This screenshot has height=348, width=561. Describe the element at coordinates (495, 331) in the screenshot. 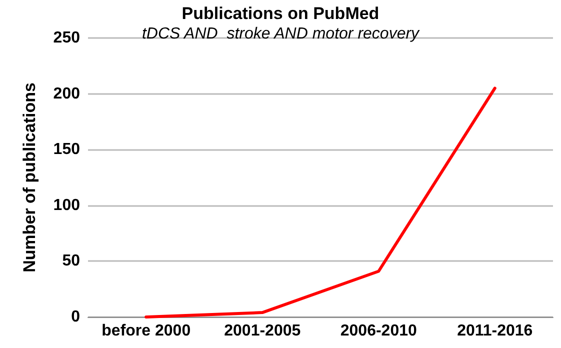

I see `x-tick-label: 2011-2016` at that location.